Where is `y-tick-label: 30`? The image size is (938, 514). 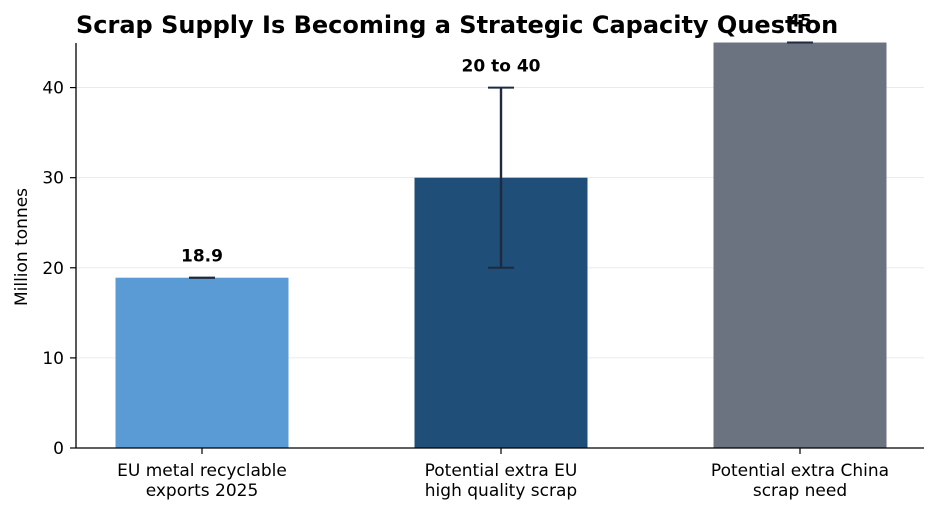 y-tick-label: 30 is located at coordinates (53, 179).